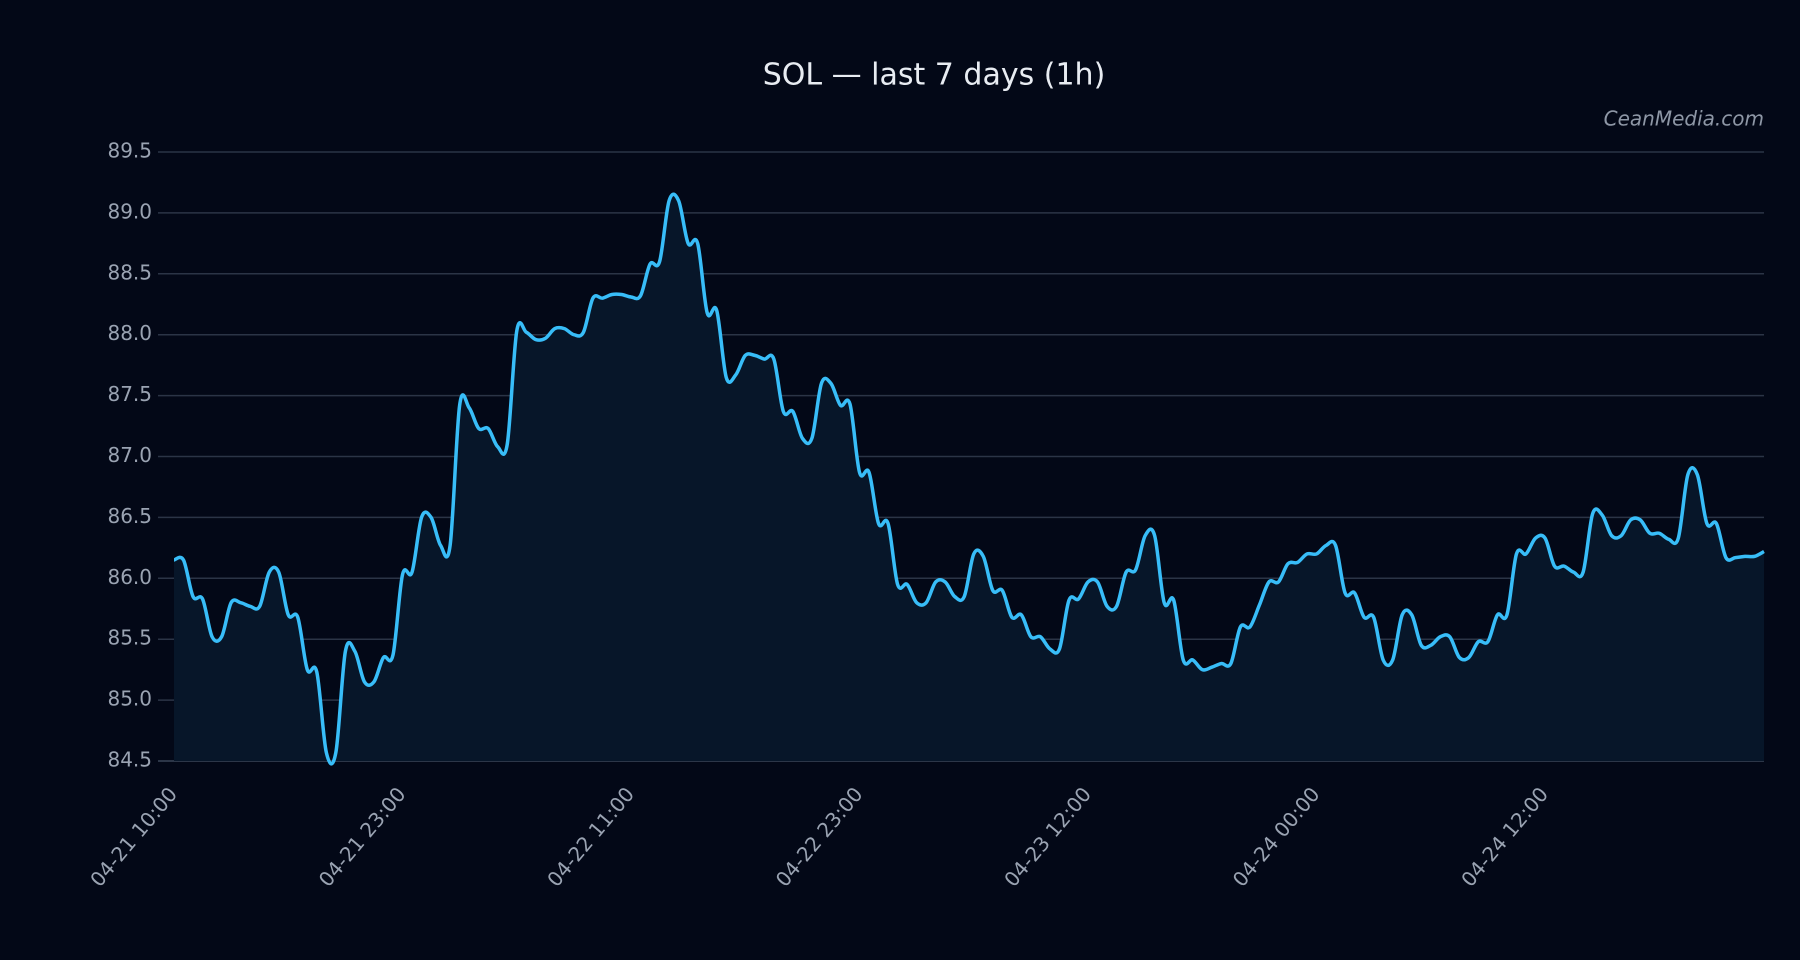 This screenshot has width=1800, height=960. What do you see at coordinates (129, 394) in the screenshot?
I see `y-tick-label: 87.5` at bounding box center [129, 394].